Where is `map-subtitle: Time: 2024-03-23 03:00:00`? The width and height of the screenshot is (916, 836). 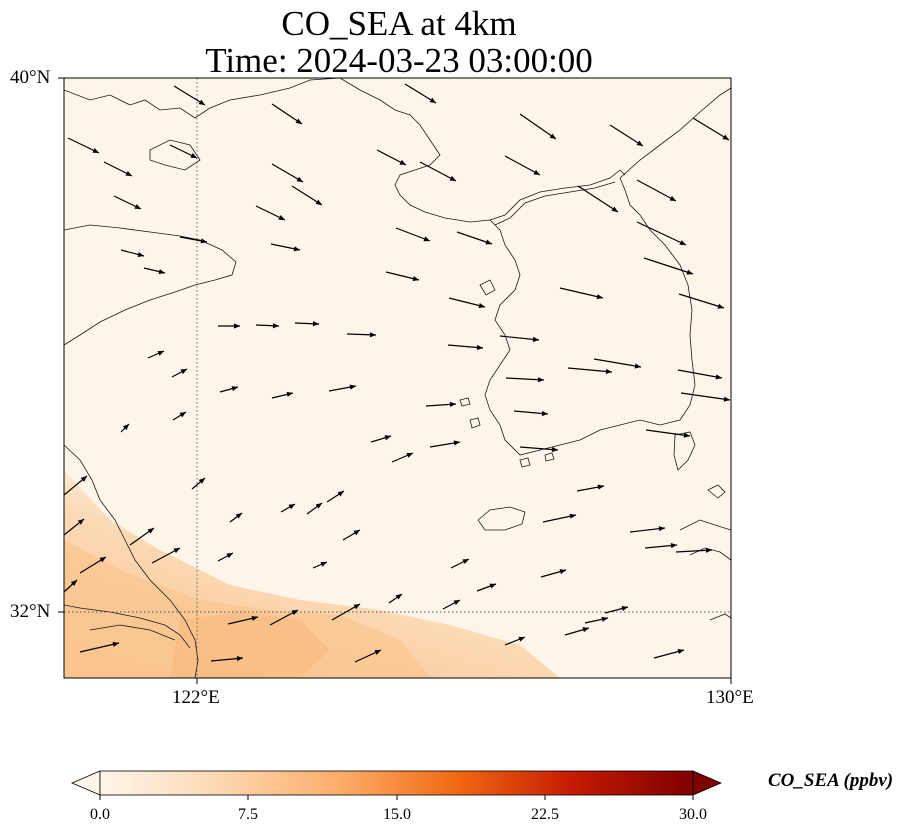
map-subtitle: Time: 2024-03-23 03:00:00 is located at coordinates (399, 60).